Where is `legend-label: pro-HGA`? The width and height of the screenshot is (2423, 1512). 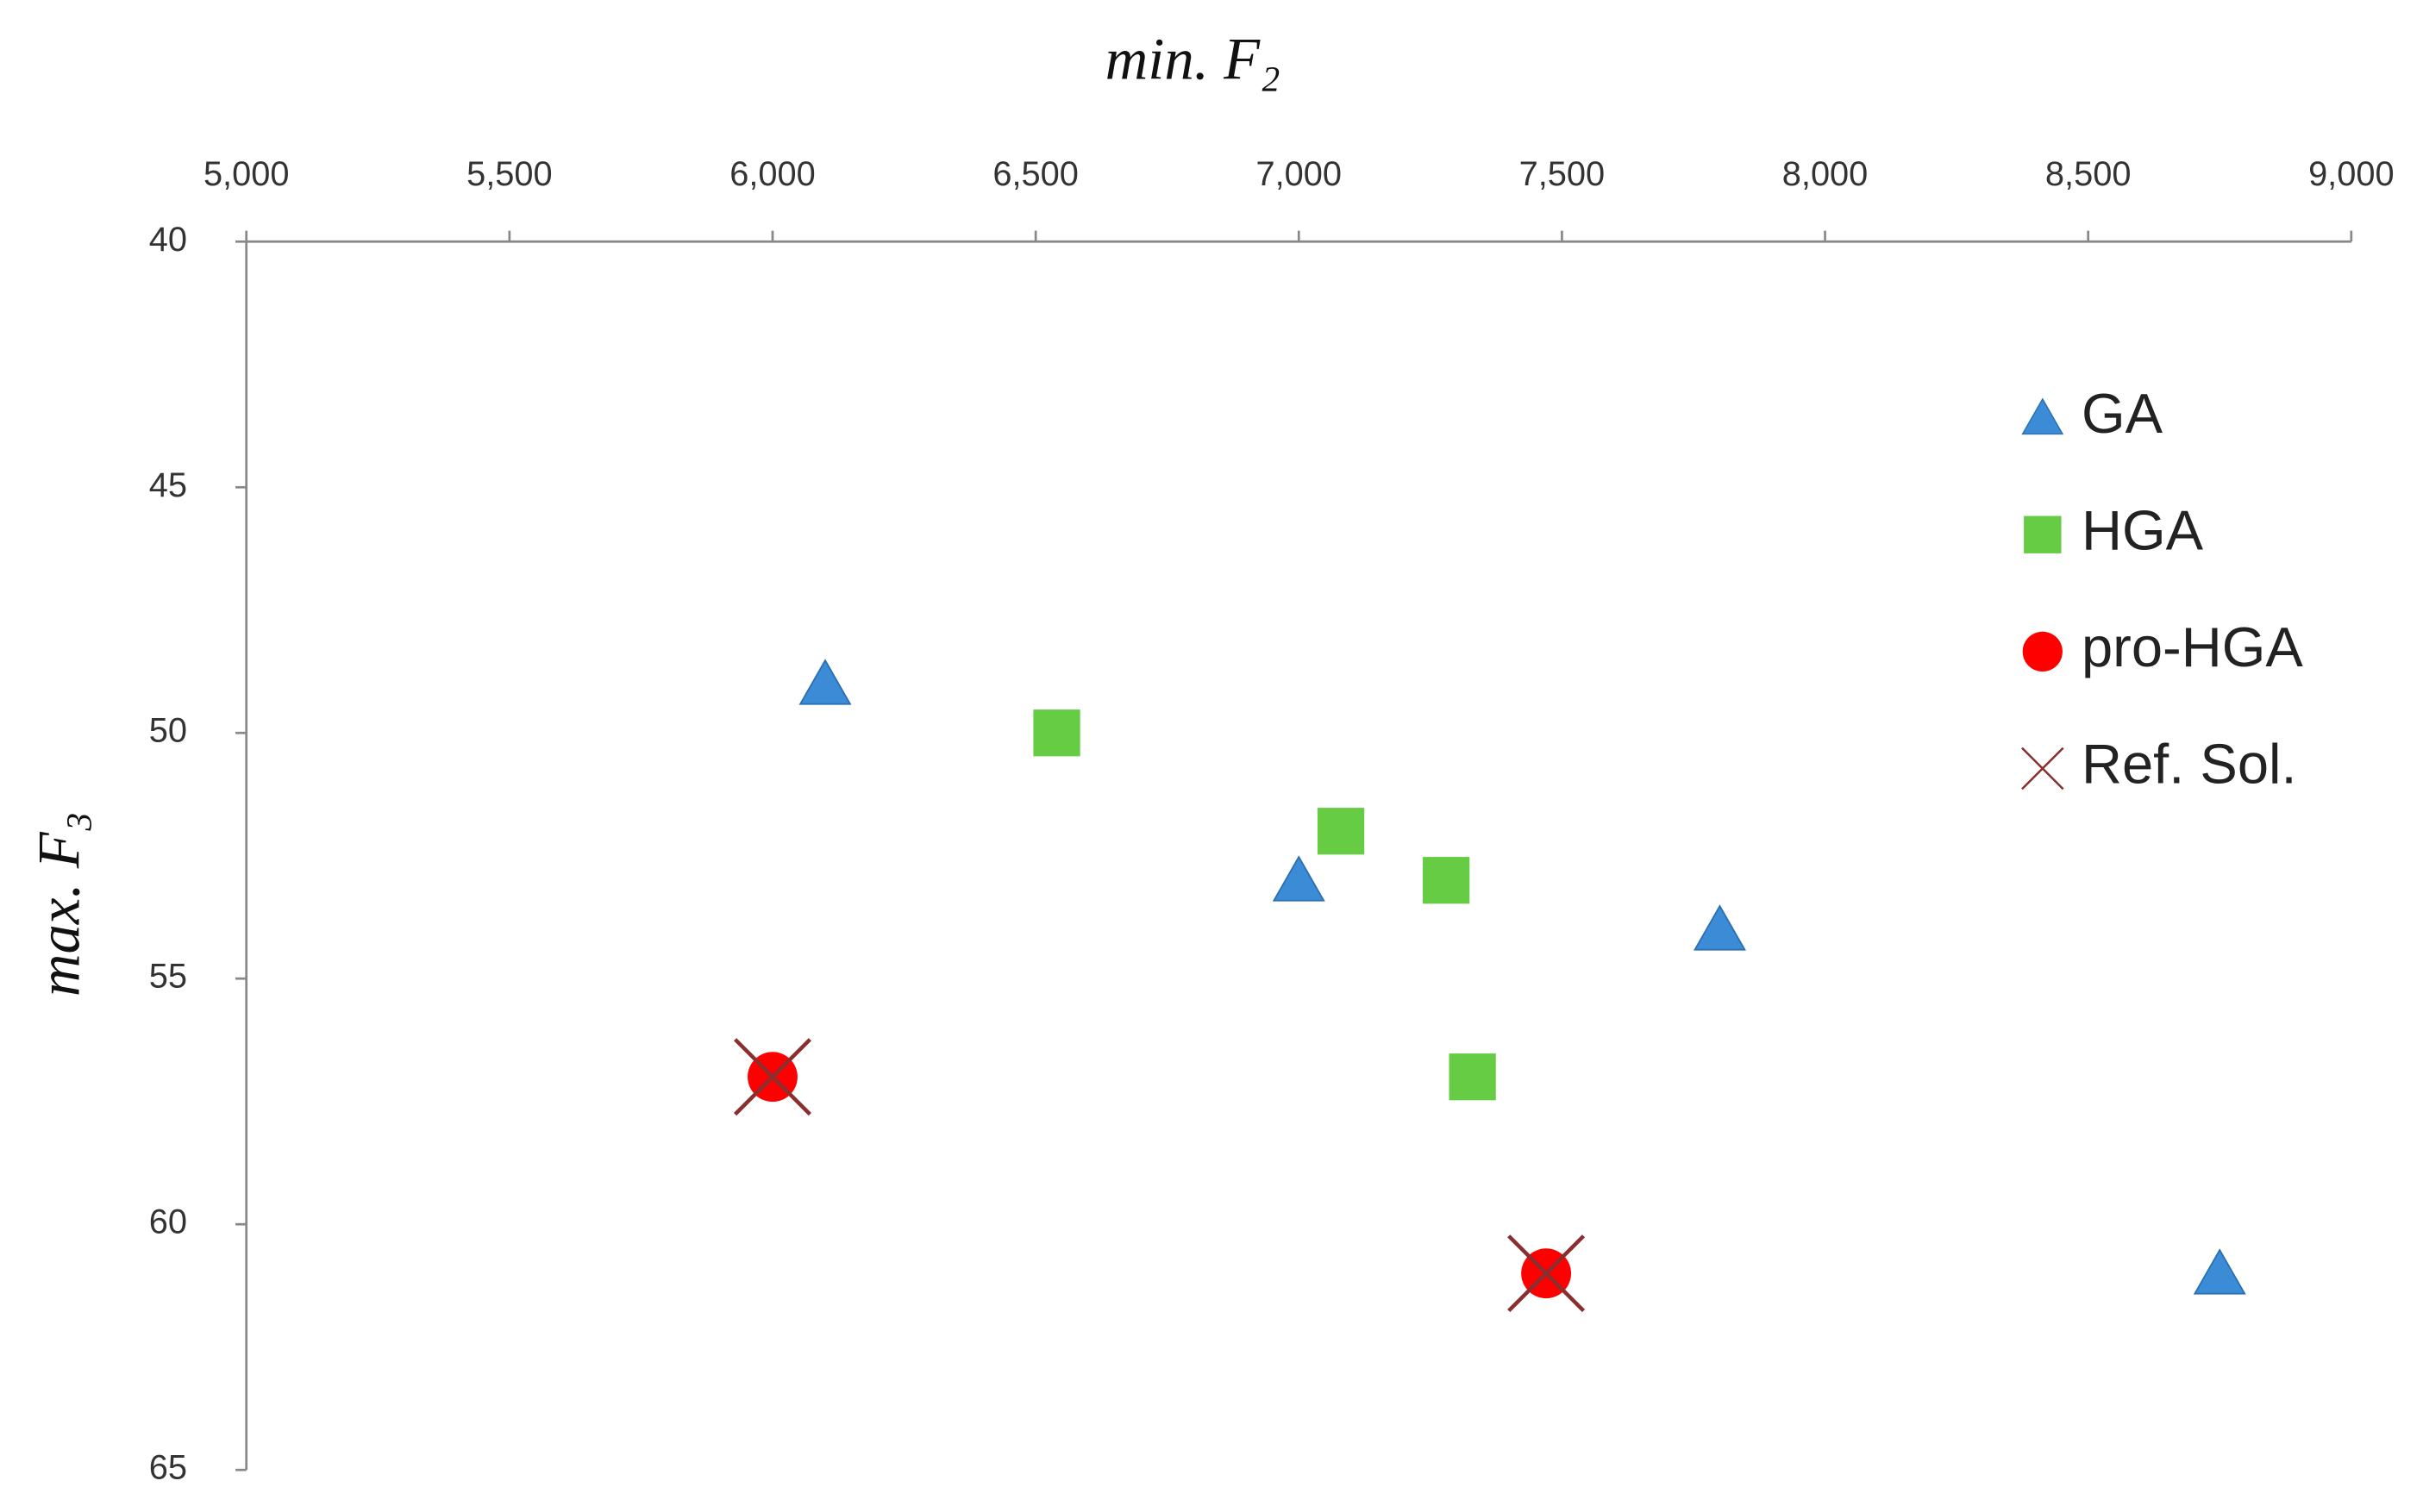 legend-label: pro-HGA is located at coordinates (2192, 646).